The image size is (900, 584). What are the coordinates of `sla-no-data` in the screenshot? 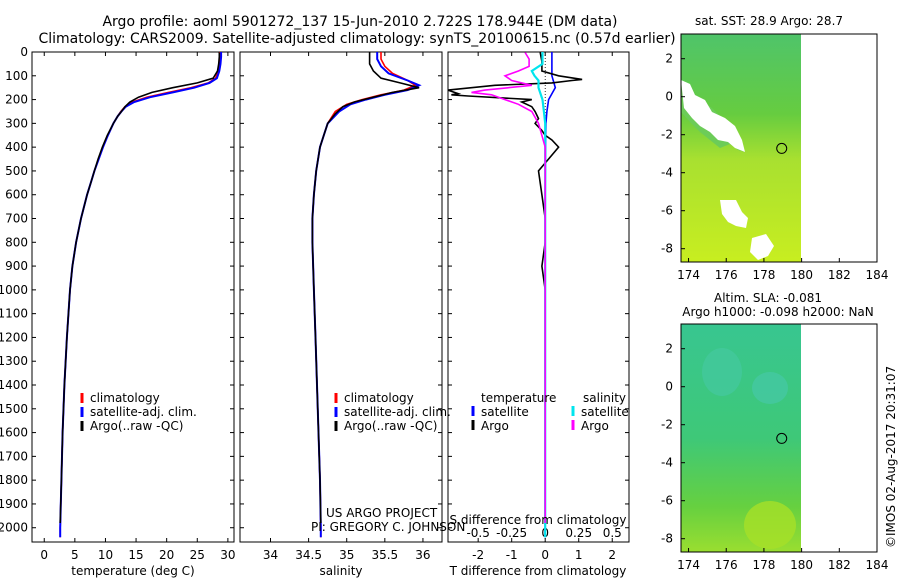 It's located at (839, 438).